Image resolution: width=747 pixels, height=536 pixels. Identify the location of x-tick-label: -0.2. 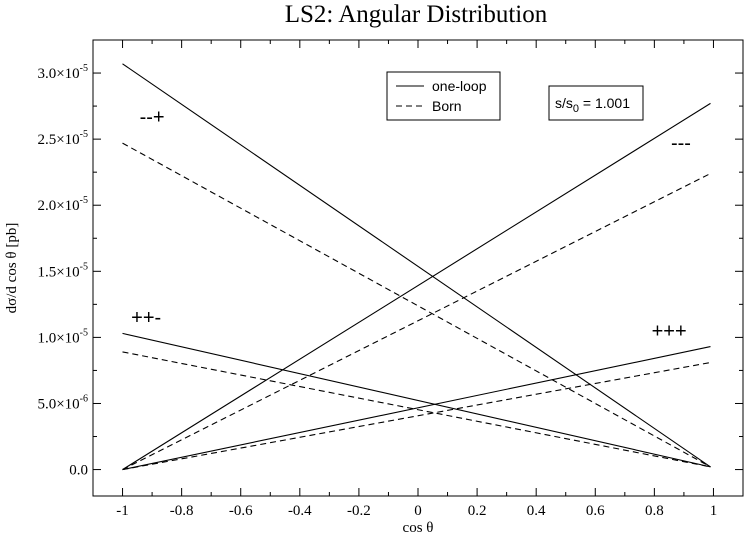
(359, 511).